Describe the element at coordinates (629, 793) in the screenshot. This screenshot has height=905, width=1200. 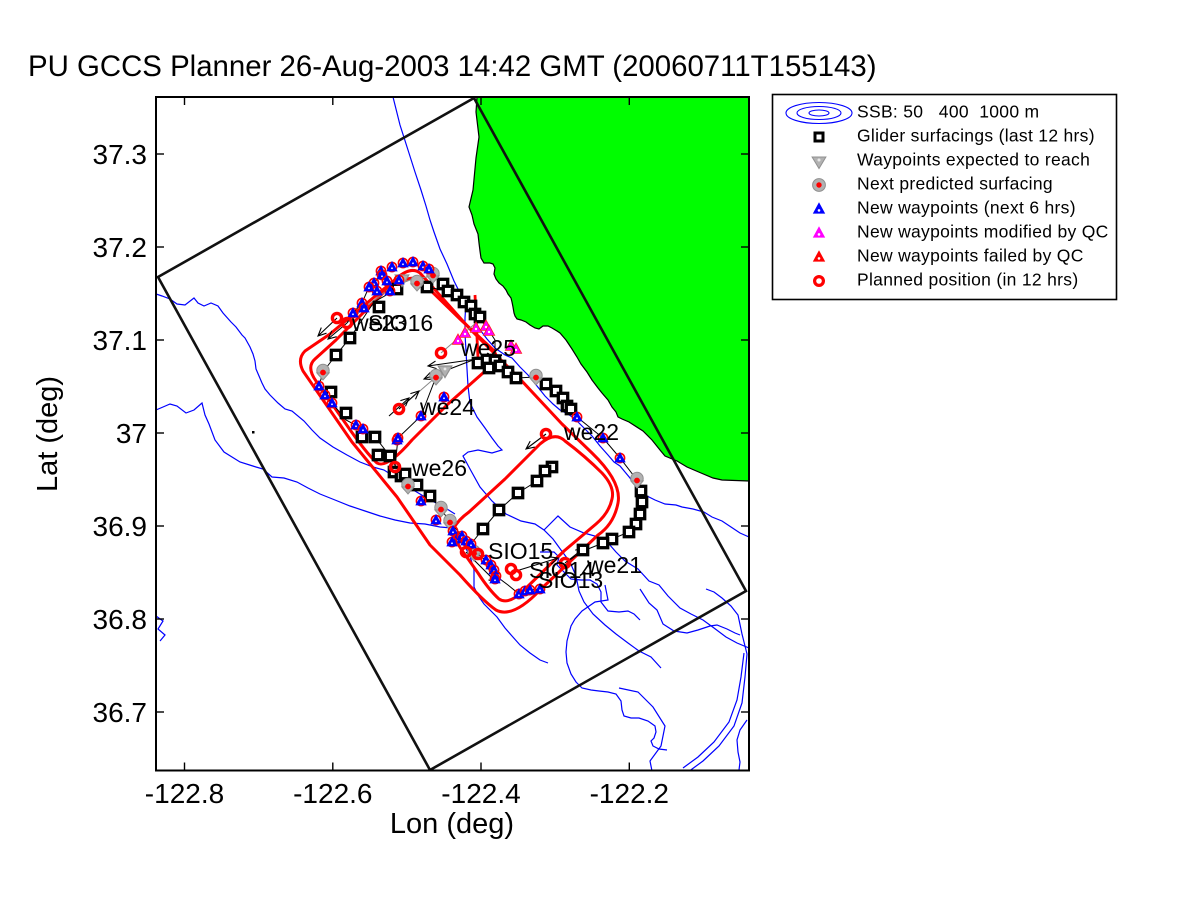
I see `svg-text: -122.2` at that location.